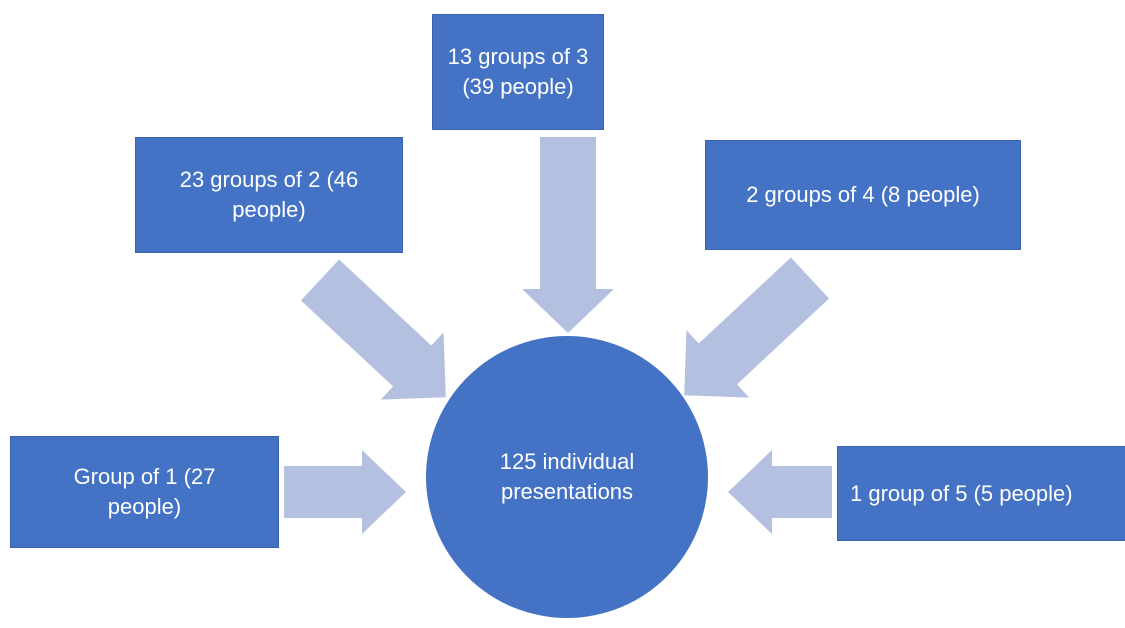  I want to click on node-box: 13 groups of 3 (39 people), so click(518, 72).